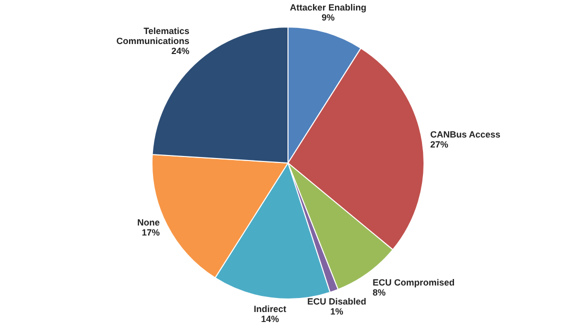  Describe the element at coordinates (439, 144) in the screenshot. I see `data-label: 27%` at that location.